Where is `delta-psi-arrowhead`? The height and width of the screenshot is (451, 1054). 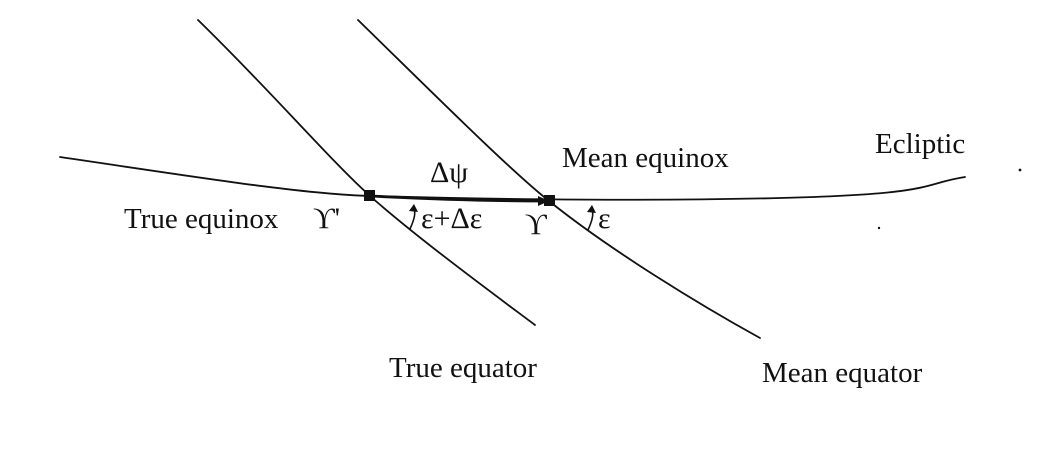
delta-psi-arrowhead is located at coordinates (543, 201).